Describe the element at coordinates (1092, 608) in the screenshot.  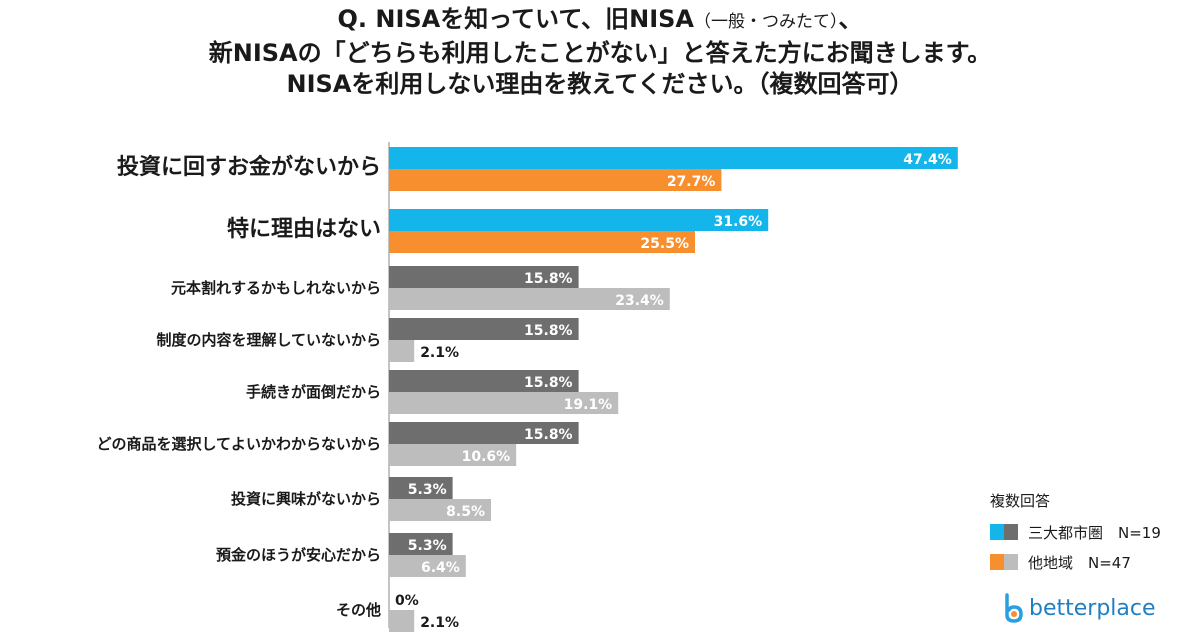
I see `logo-text: betterplace` at that location.